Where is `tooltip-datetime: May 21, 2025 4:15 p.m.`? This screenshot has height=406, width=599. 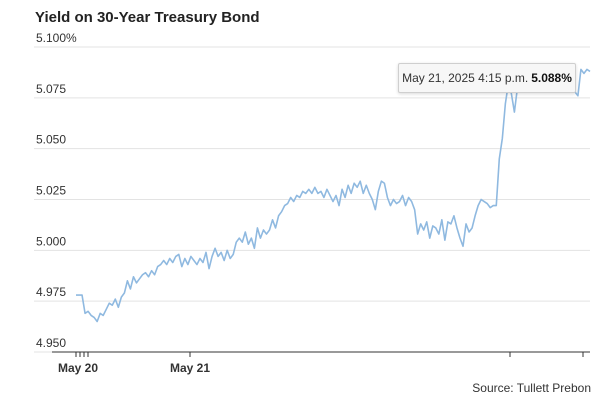 tooltip-datetime: May 21, 2025 4:15 p.m. is located at coordinates (465, 78).